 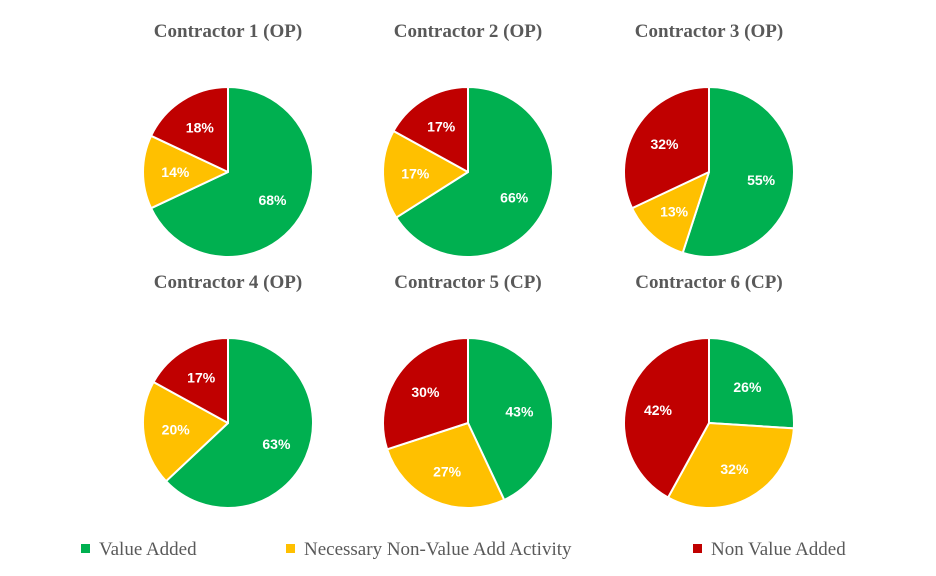 I want to click on pie-chart-4: Contractor 4 (OP) 63% 20% 17%, so click(x=228, y=390).